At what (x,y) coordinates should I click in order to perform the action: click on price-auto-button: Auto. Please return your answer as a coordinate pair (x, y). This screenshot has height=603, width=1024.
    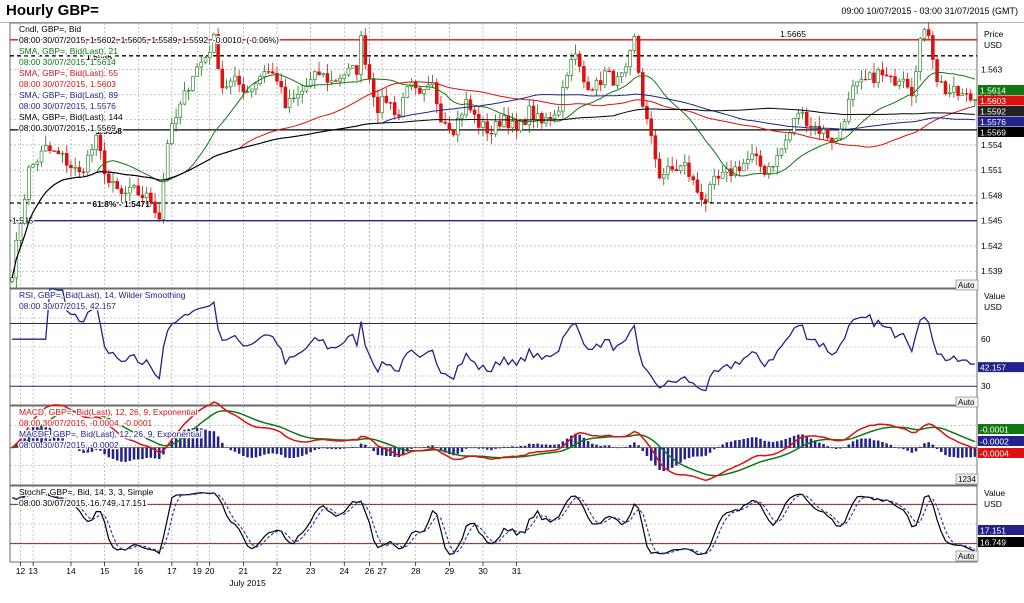
    Looking at the image, I should click on (967, 285).